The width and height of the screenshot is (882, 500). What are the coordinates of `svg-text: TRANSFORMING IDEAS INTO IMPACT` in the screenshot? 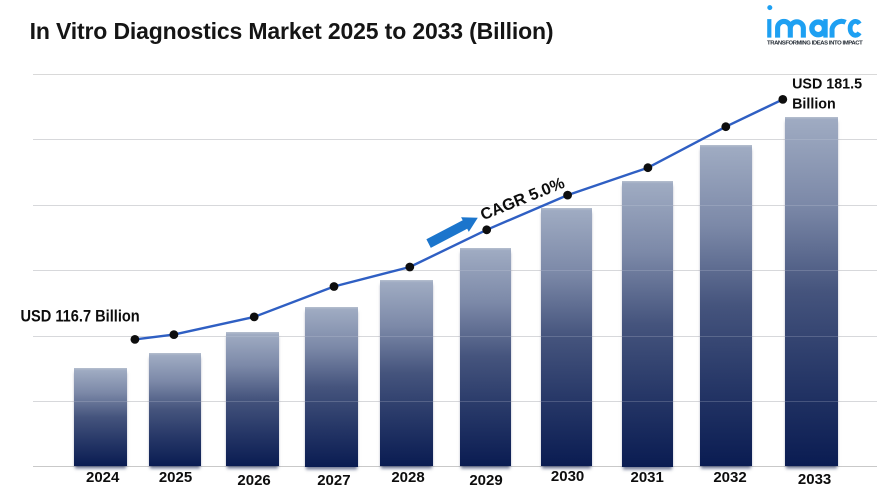 It's located at (815, 44).